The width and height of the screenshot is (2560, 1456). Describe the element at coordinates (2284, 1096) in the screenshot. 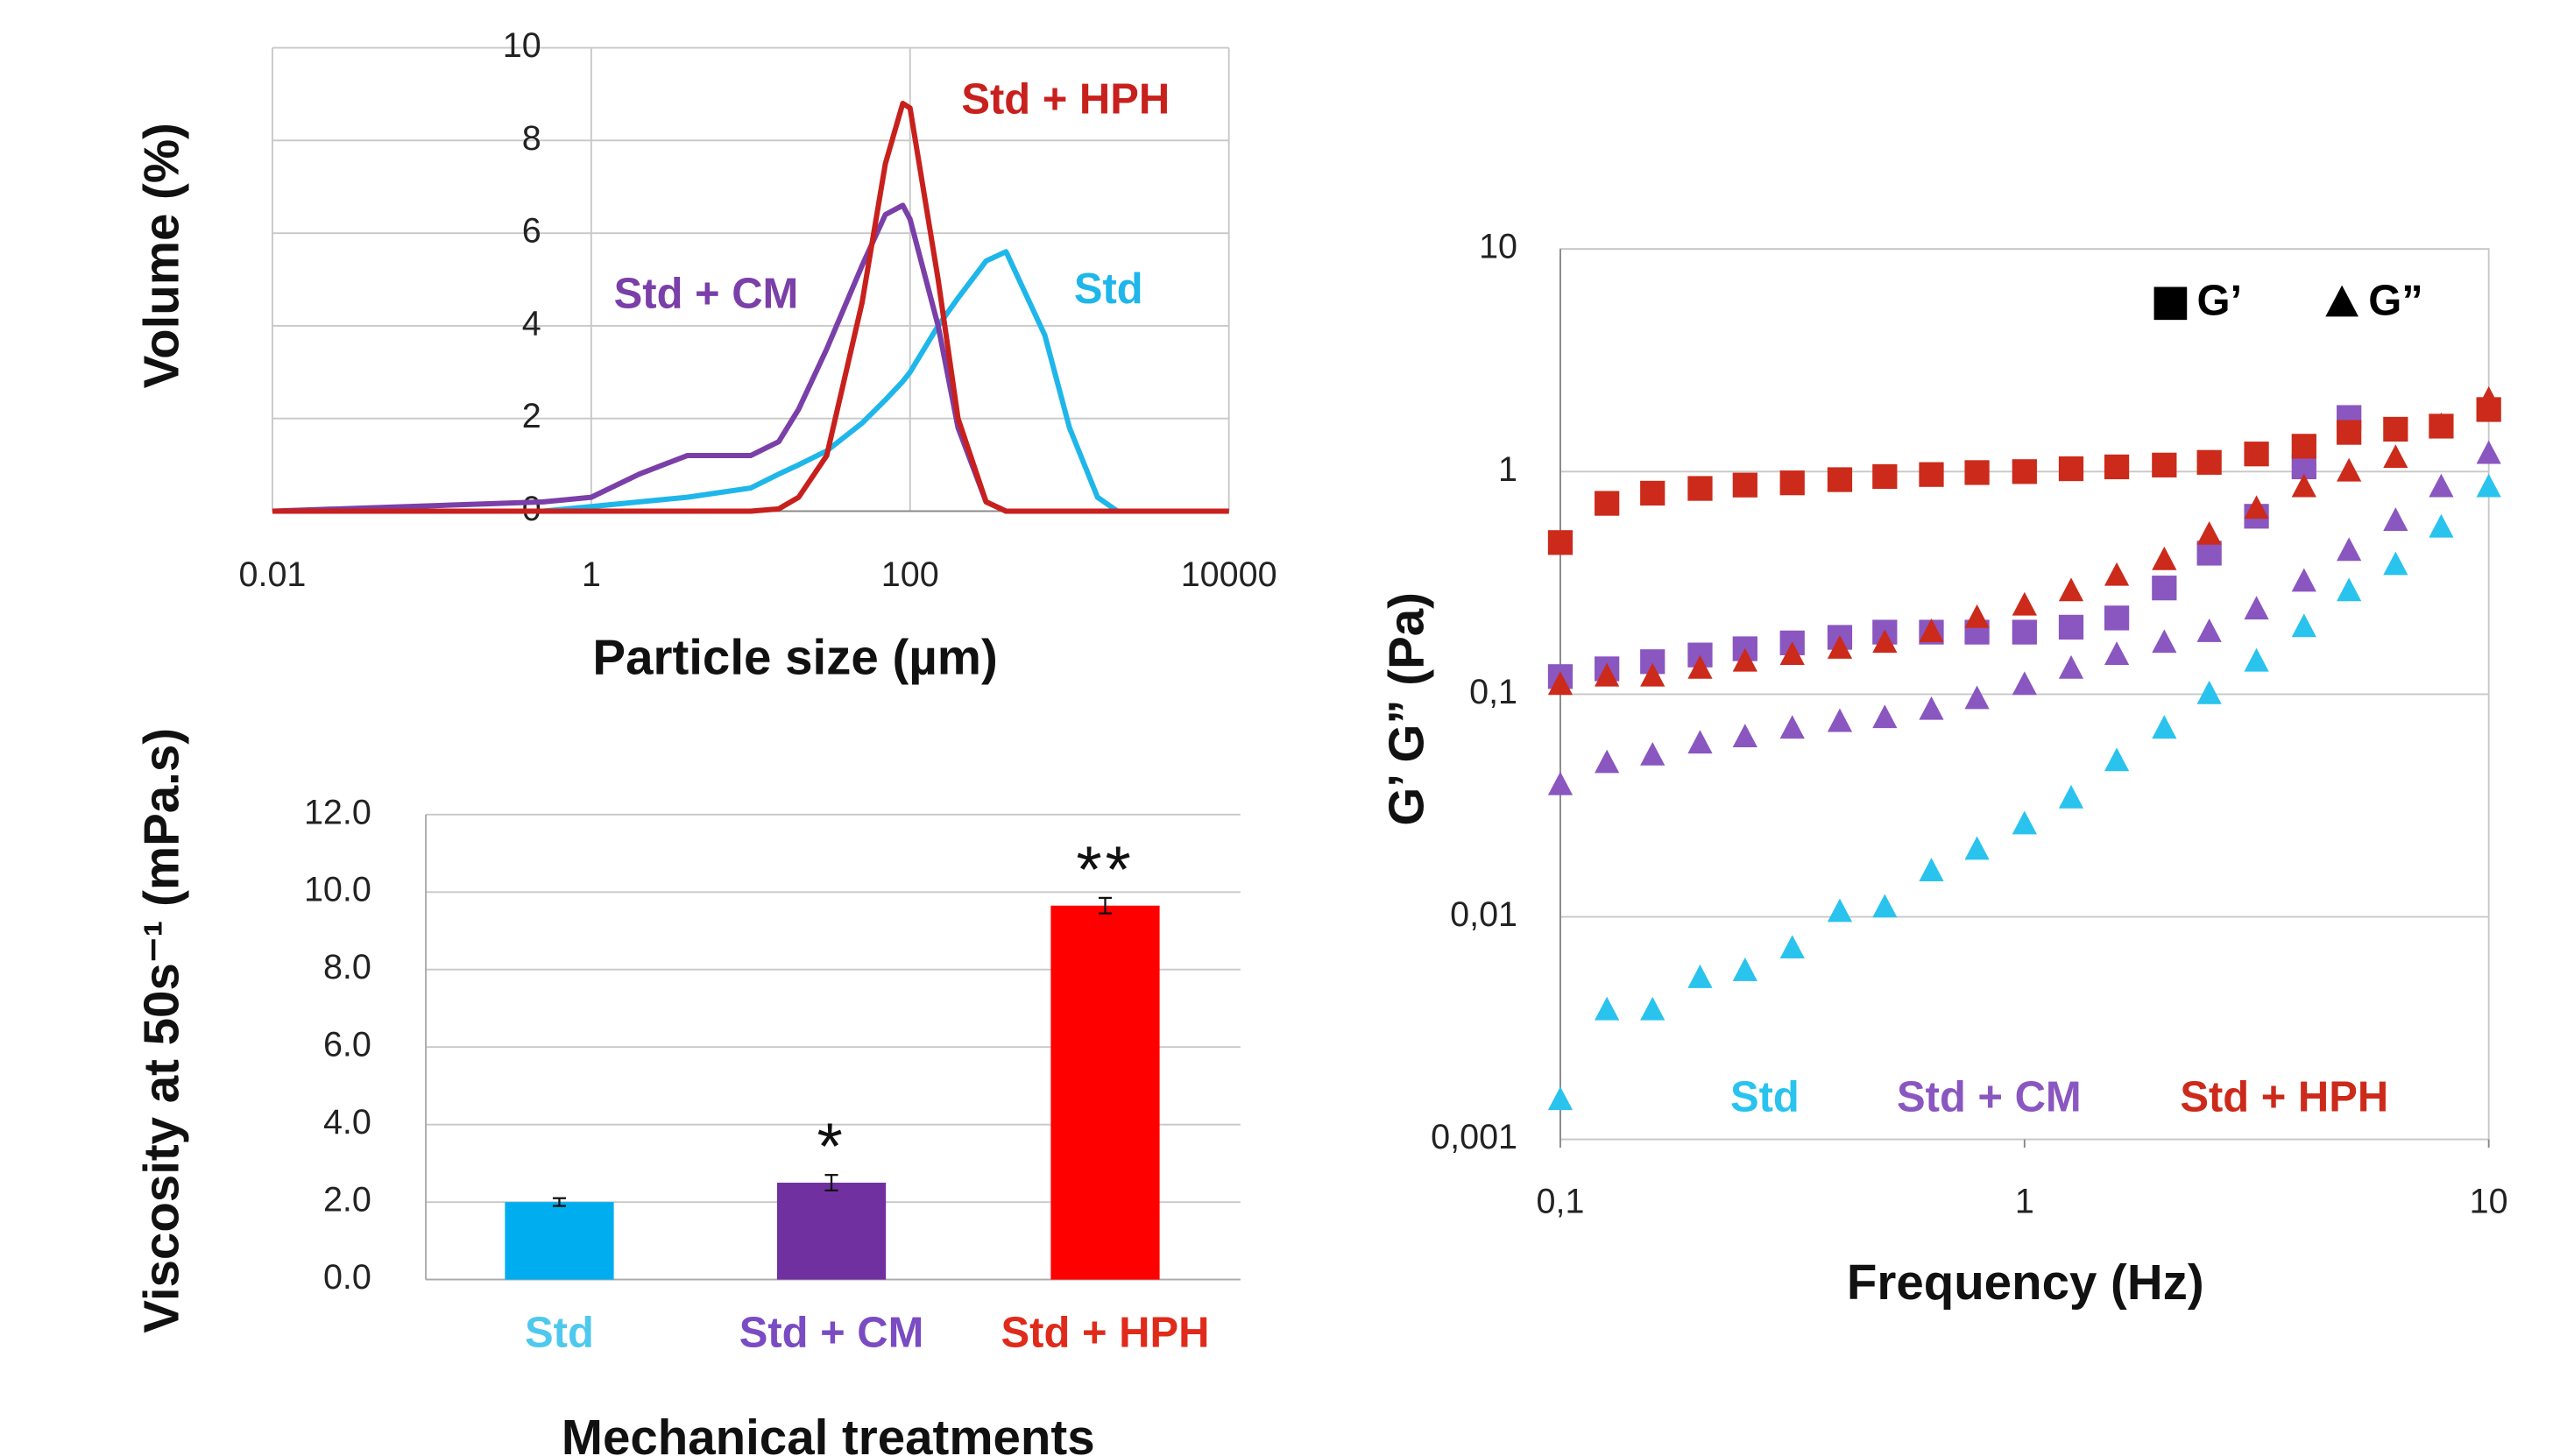

I see `legend-group: Std + HPH` at that location.